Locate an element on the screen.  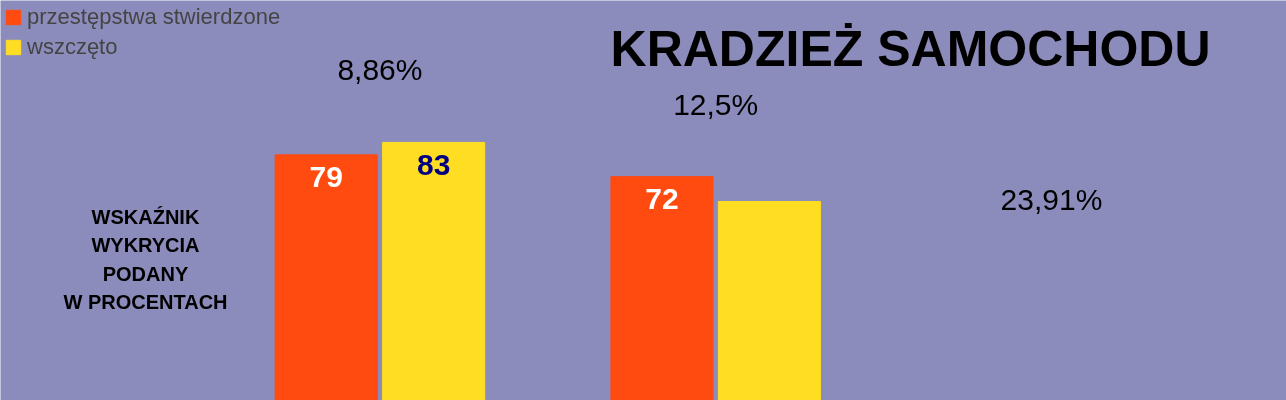
text: 12,5% is located at coordinates (716, 104).